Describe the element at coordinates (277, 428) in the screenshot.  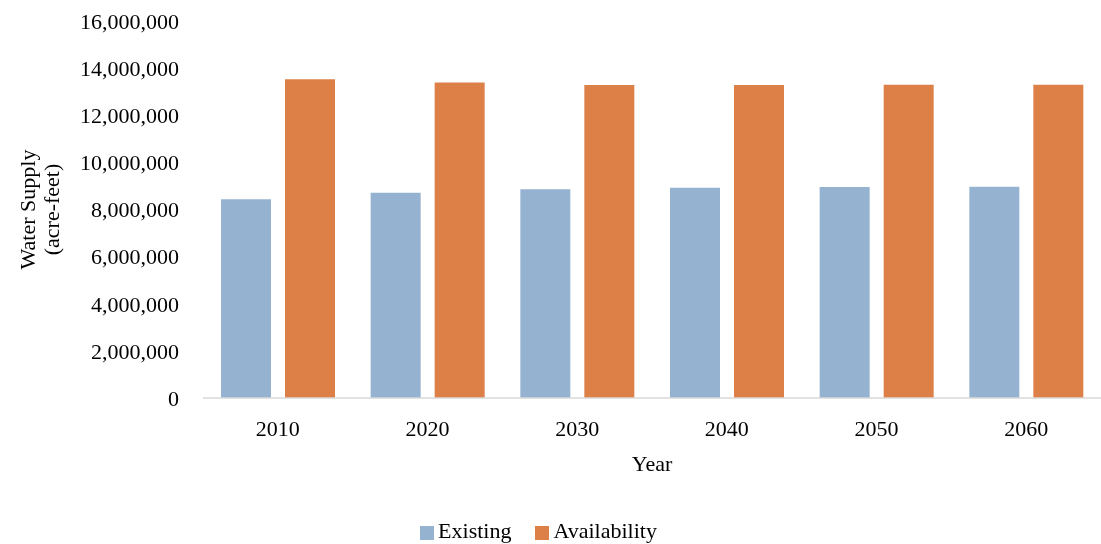
I see `x-tick-label: 2010` at that location.